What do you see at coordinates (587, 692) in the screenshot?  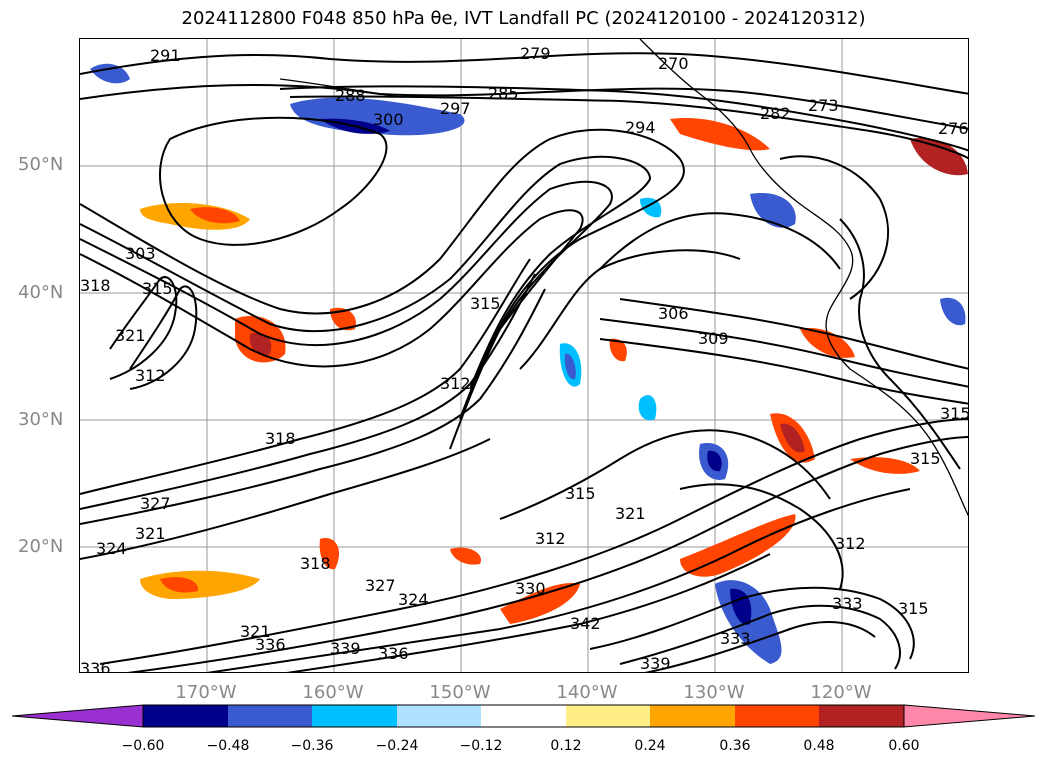 I see `lon-label-140w: 140°W` at bounding box center [587, 692].